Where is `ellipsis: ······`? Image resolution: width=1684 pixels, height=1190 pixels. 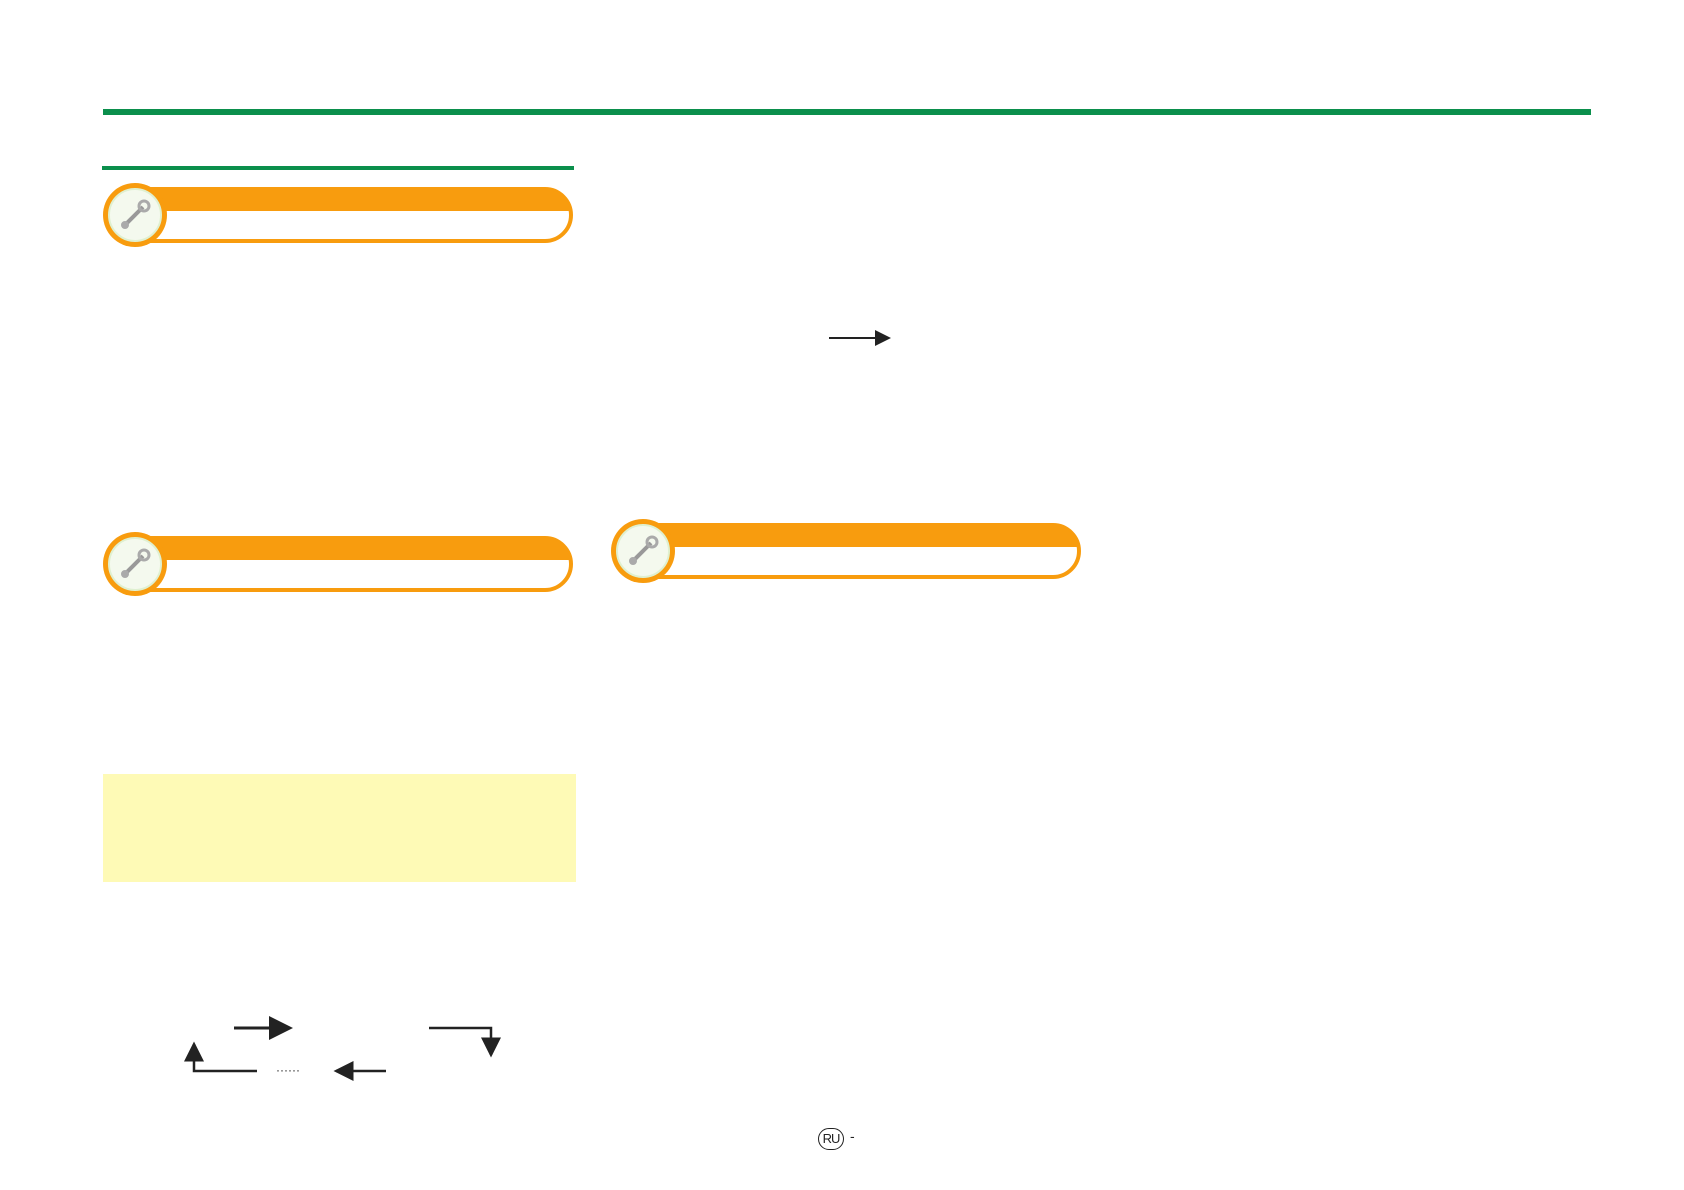
ellipsis: ······ is located at coordinates (288, 1070).